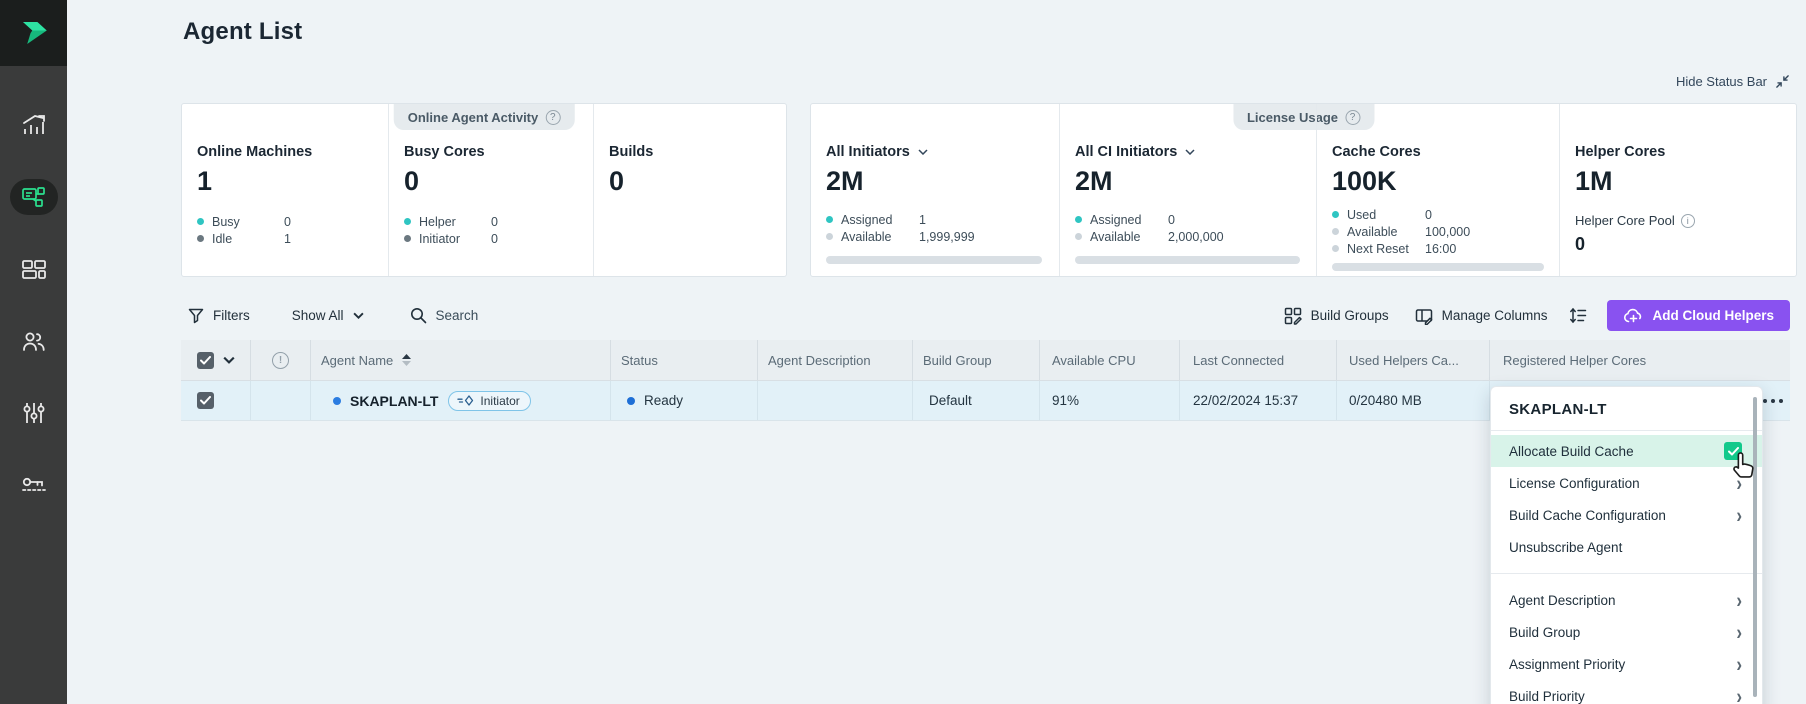  What do you see at coordinates (200, 221) in the screenshot?
I see `busy-dot` at bounding box center [200, 221].